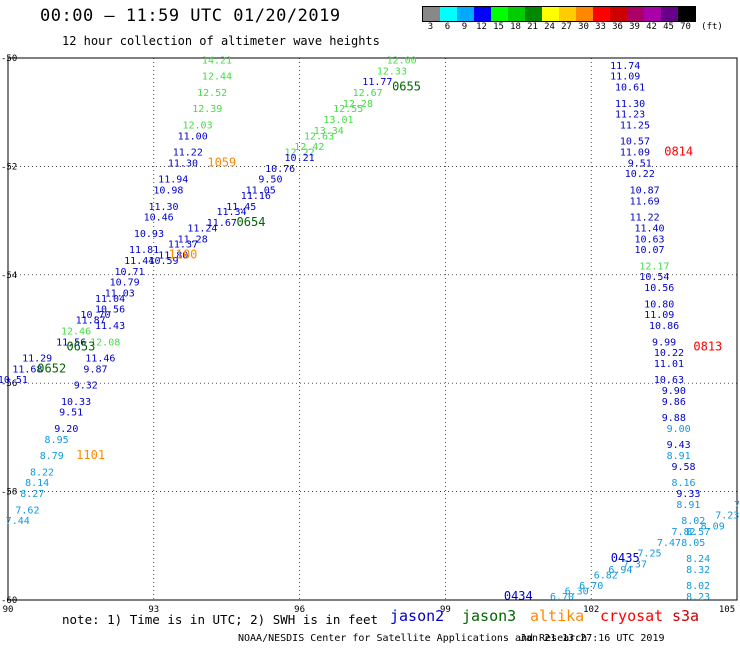 The height and width of the screenshot is (650, 740). What do you see at coordinates (9, 493) in the screenshot?
I see `lat-tick-label: -58` at bounding box center [9, 493].